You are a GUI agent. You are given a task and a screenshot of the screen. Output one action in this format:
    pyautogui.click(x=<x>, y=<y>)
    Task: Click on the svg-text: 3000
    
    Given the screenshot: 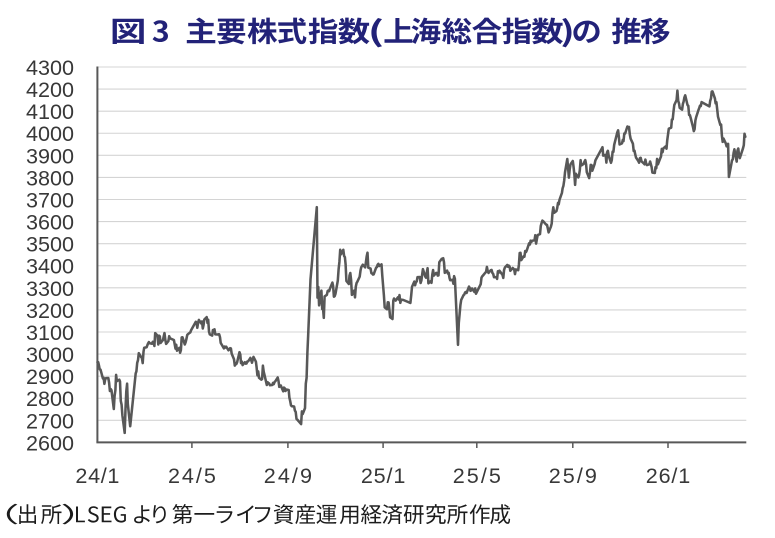 What is the action you would take?
    pyautogui.click(x=50, y=354)
    